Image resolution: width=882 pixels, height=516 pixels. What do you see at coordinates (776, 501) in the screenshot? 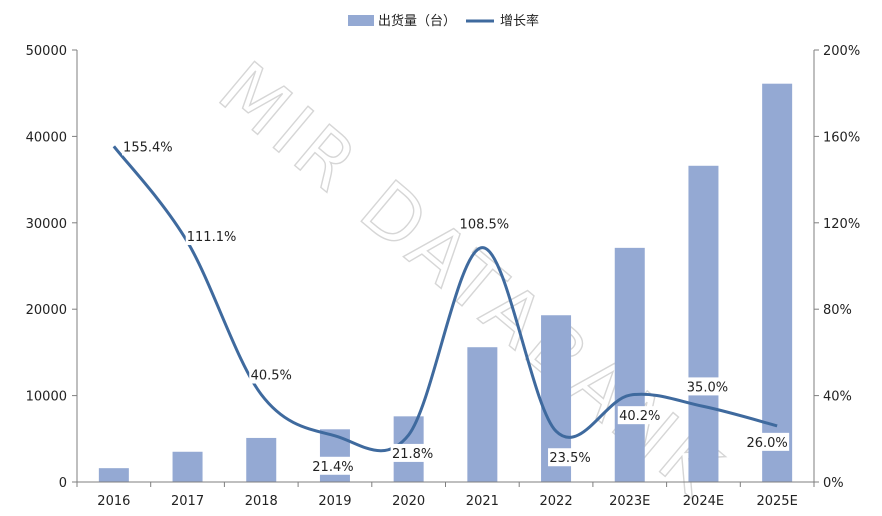
I see `x-tick-label: 2025E` at bounding box center [776, 501].